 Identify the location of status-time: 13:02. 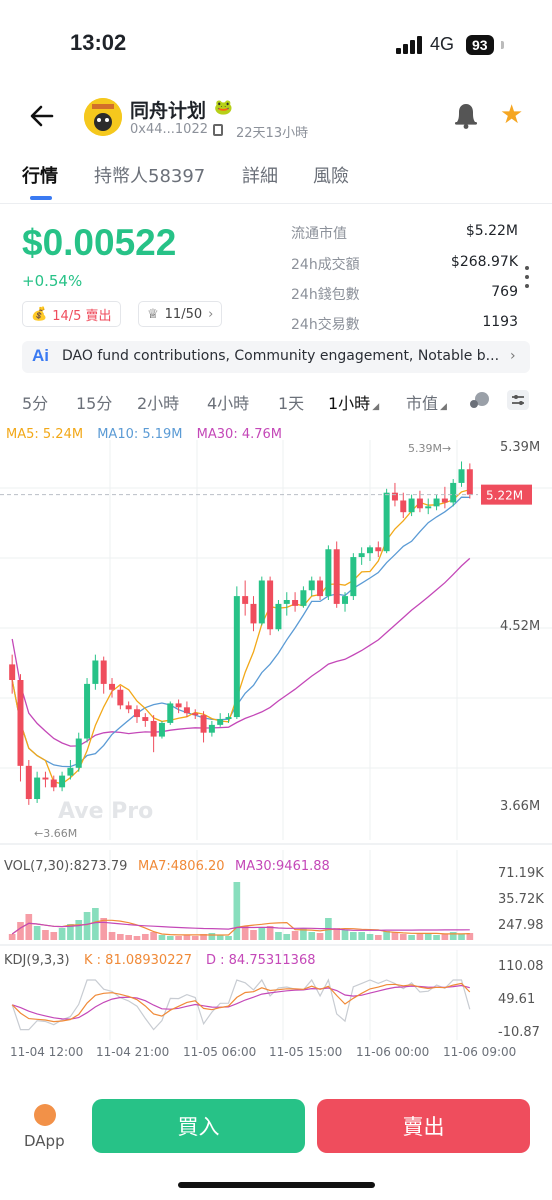
(98, 42).